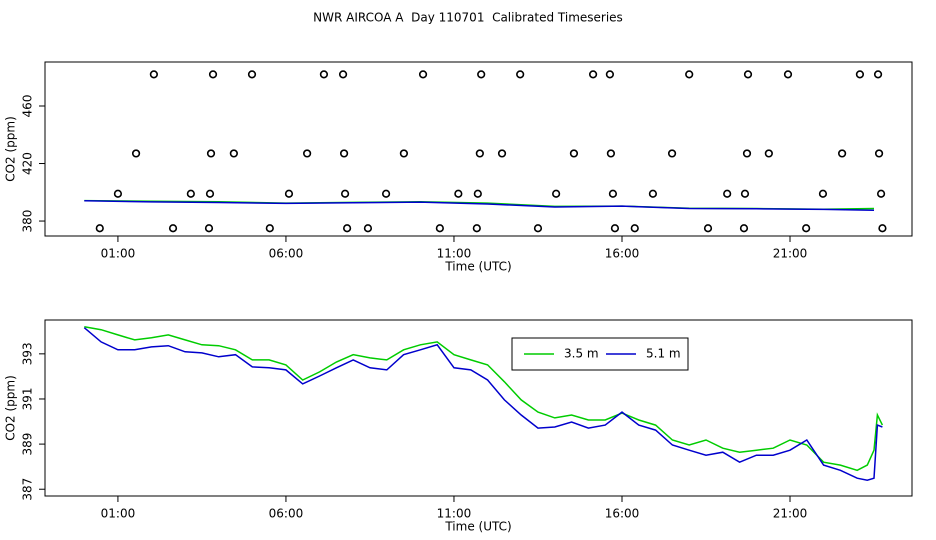  I want to click on y-tick-label: 389, so click(28, 444).